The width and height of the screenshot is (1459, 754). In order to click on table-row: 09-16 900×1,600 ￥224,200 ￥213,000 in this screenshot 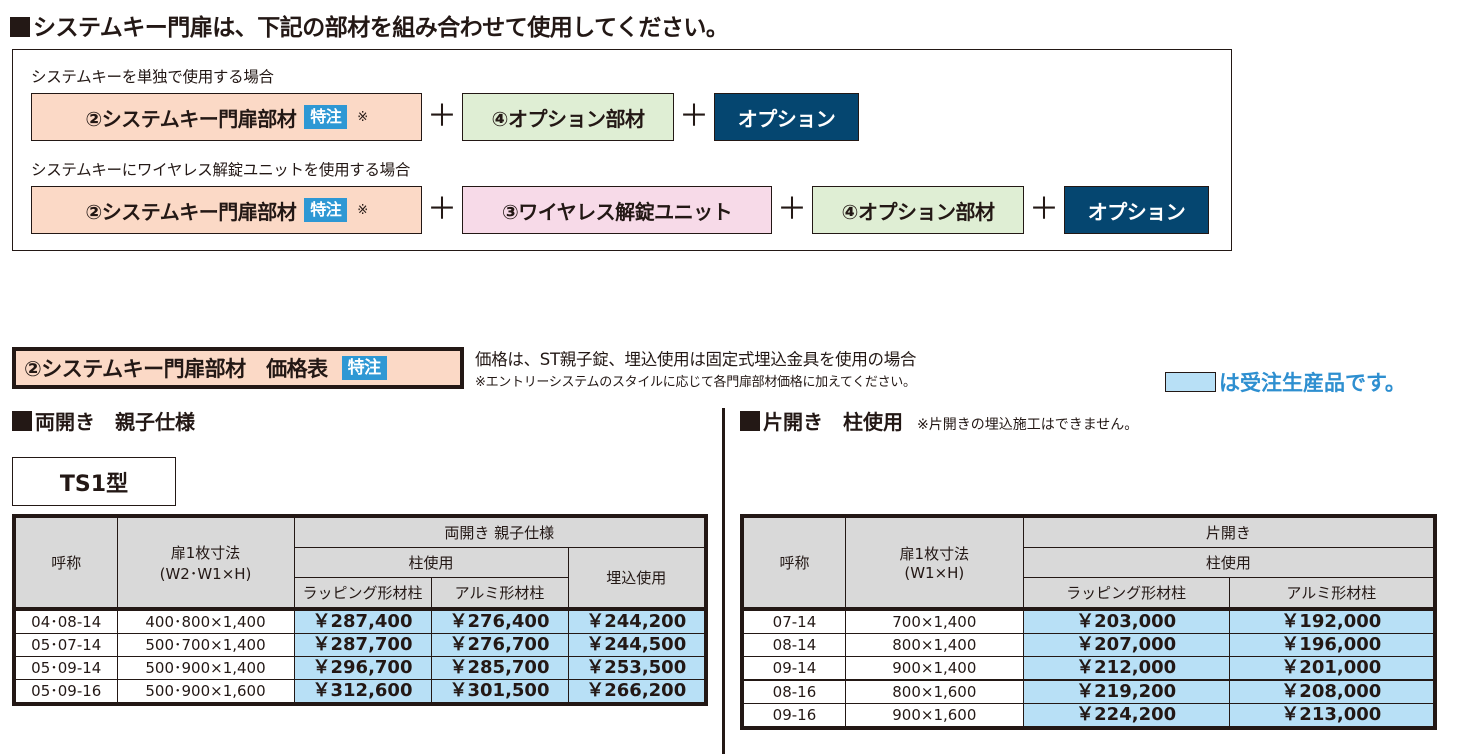, I will do `click(1088, 716)`.